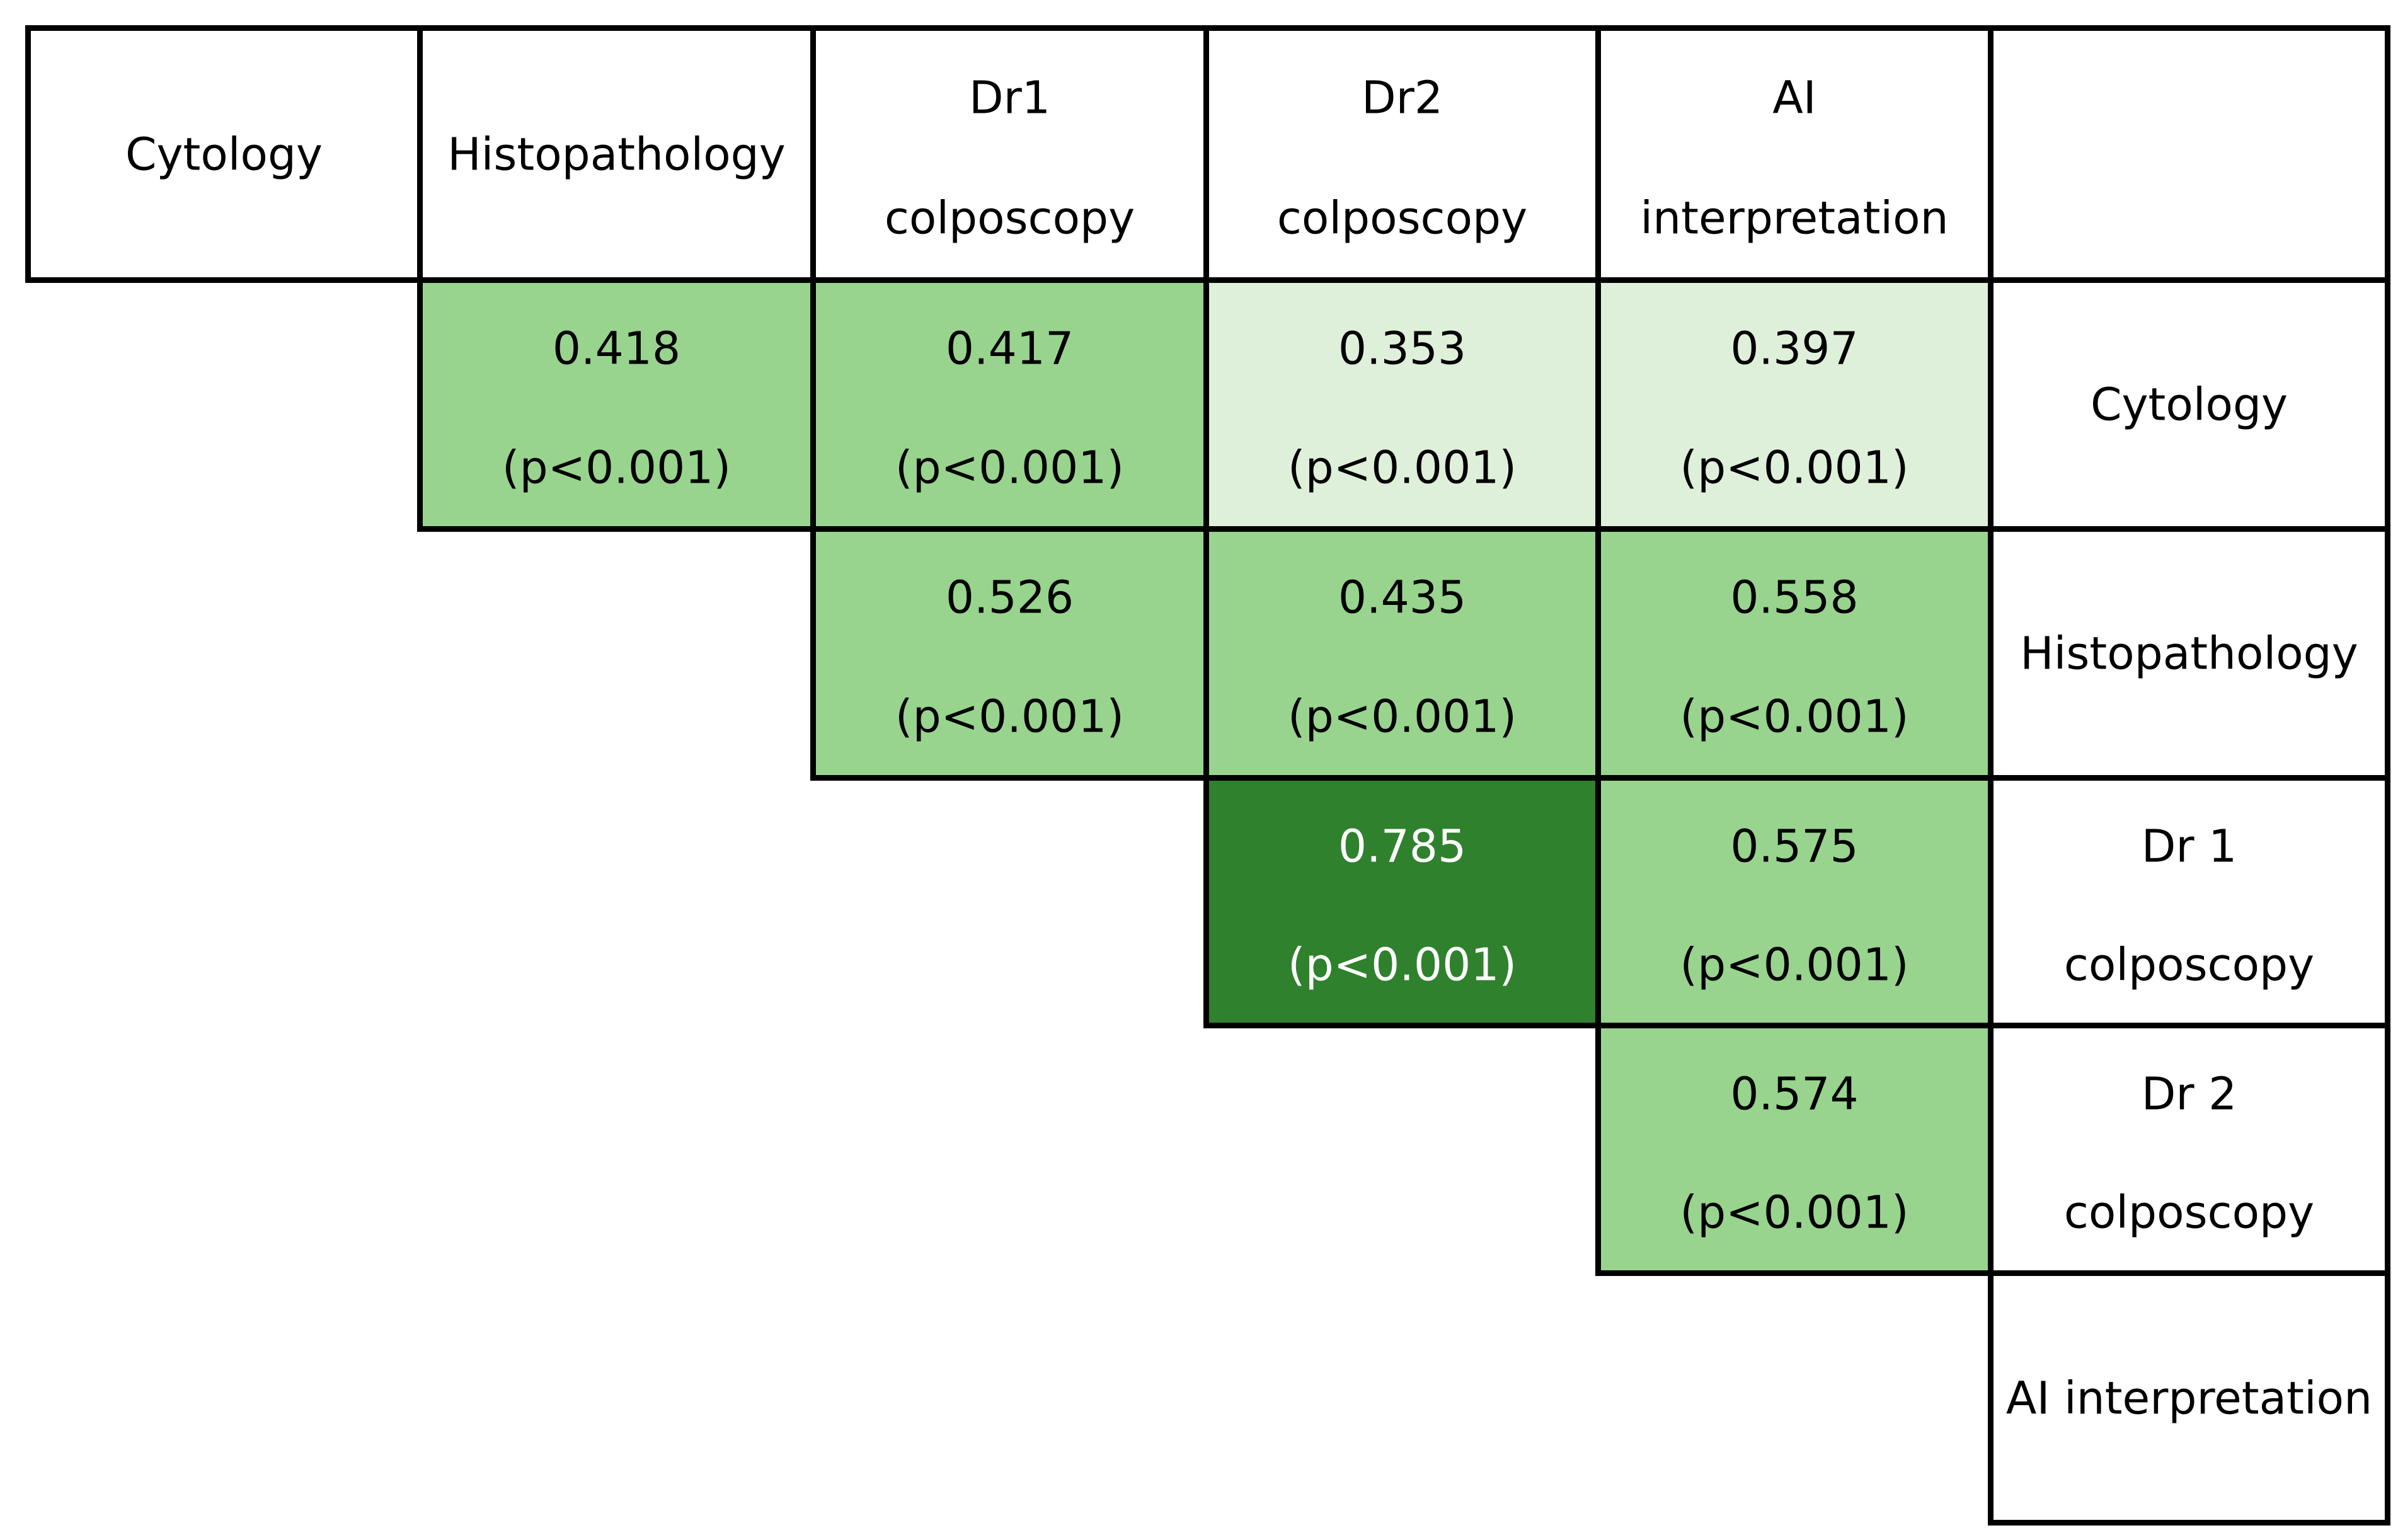  What do you see at coordinates (1402, 154) in the screenshot?
I see `column-header-dr2-colposcopy: Dr2 colposcopy` at bounding box center [1402, 154].